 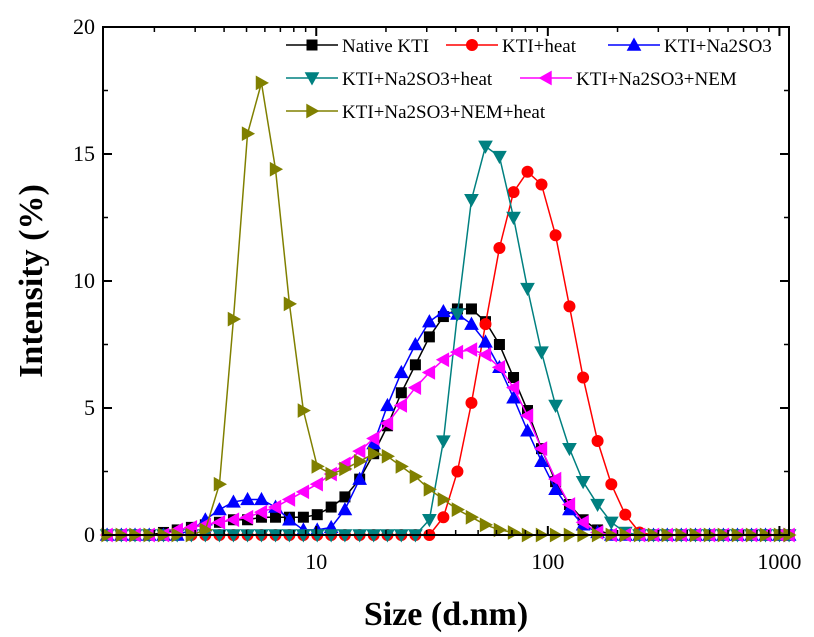 I want to click on y-tick-label: 20, so click(x=84, y=26).